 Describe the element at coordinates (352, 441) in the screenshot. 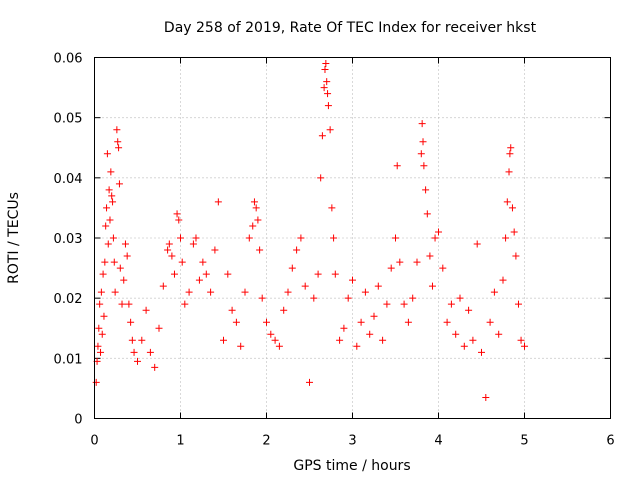

I see `x-tick-label: 3` at that location.